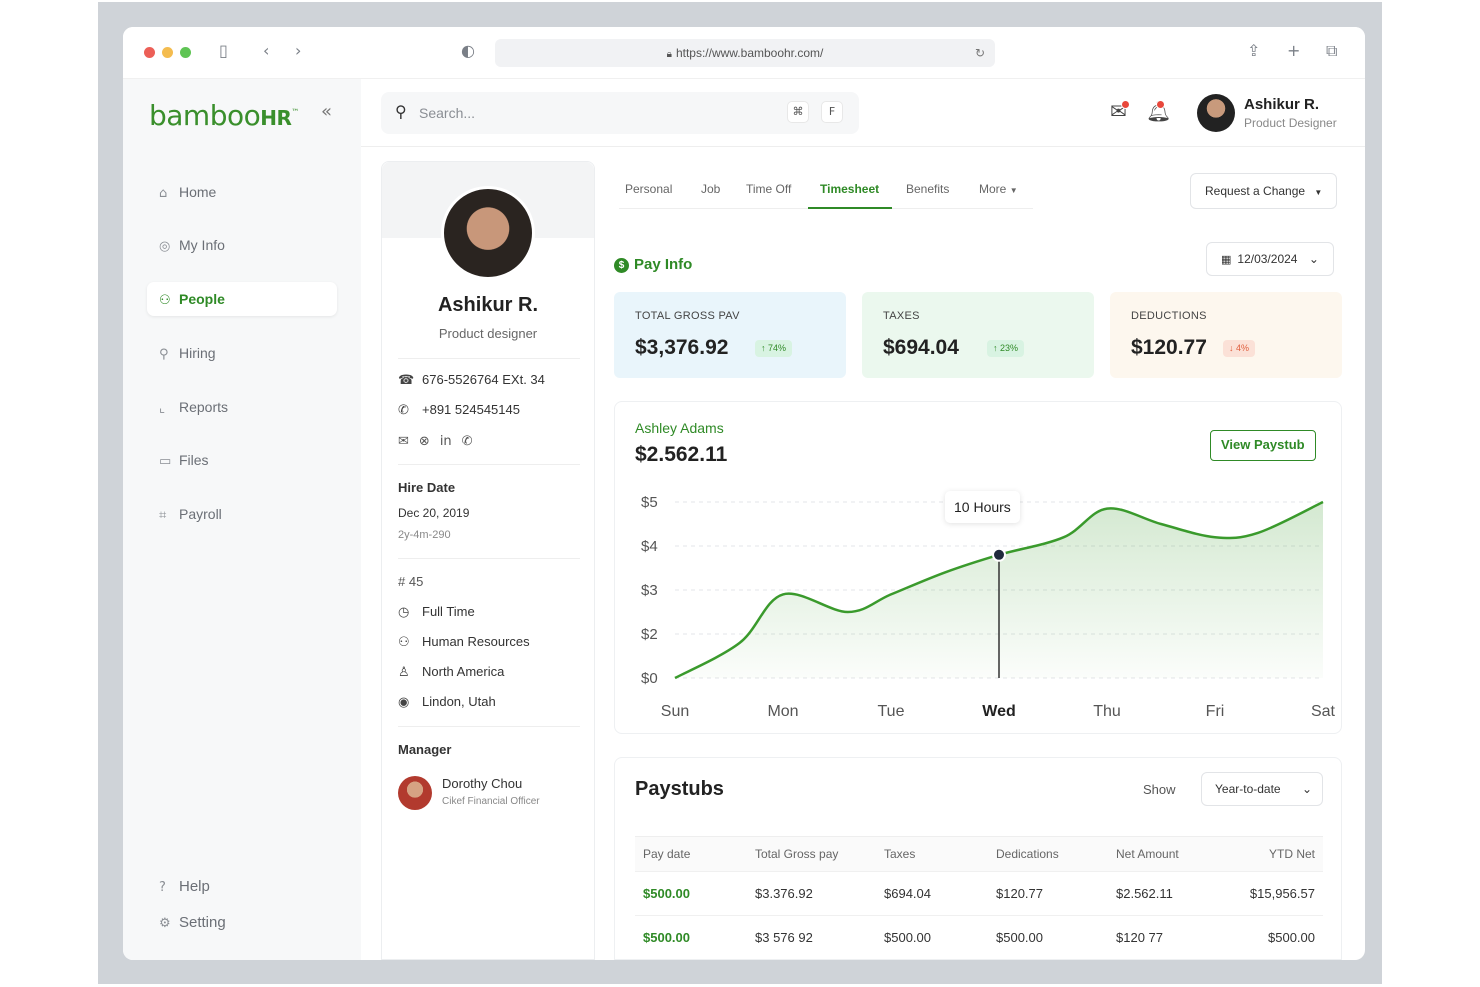 The image size is (1480, 987). I want to click on sidebar-item-label: Reports, so click(204, 407).